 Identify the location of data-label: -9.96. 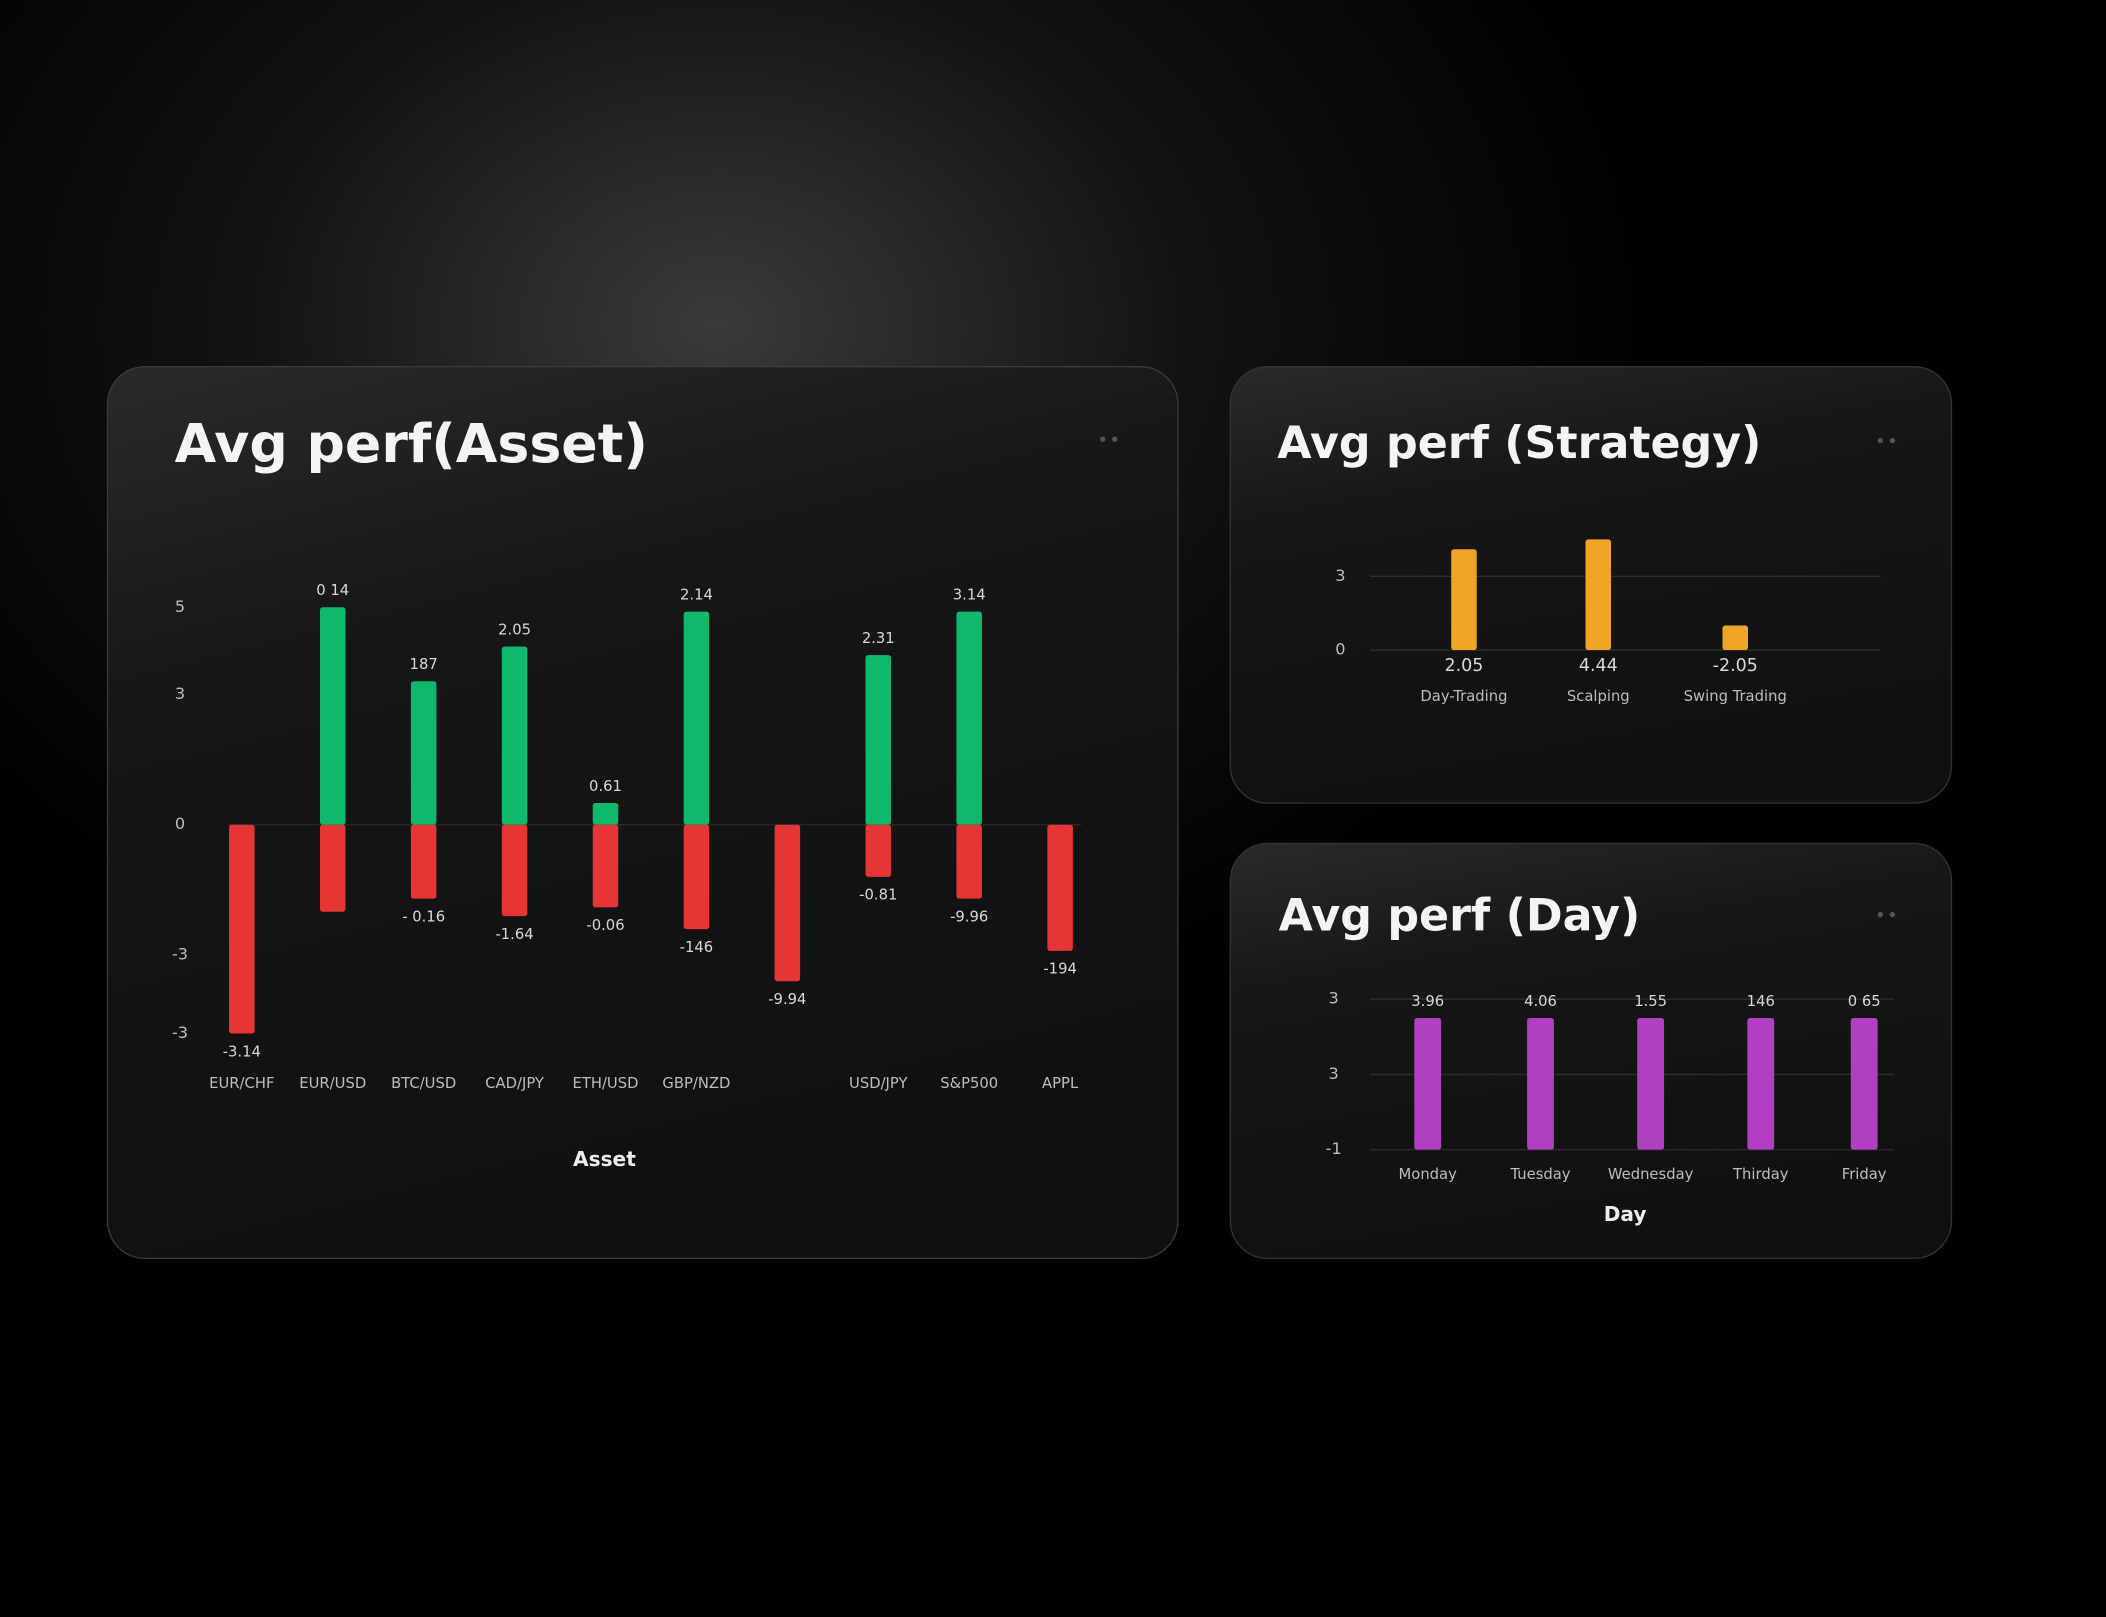
(969, 916).